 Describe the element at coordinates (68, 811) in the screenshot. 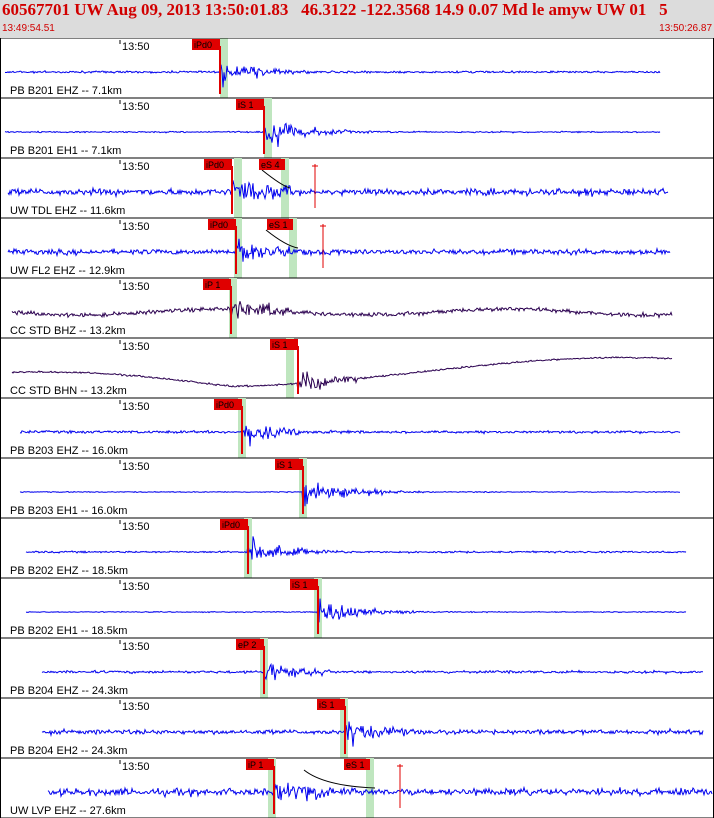

I see `station-label: UW LVP EHZ -- 27.6km` at that location.